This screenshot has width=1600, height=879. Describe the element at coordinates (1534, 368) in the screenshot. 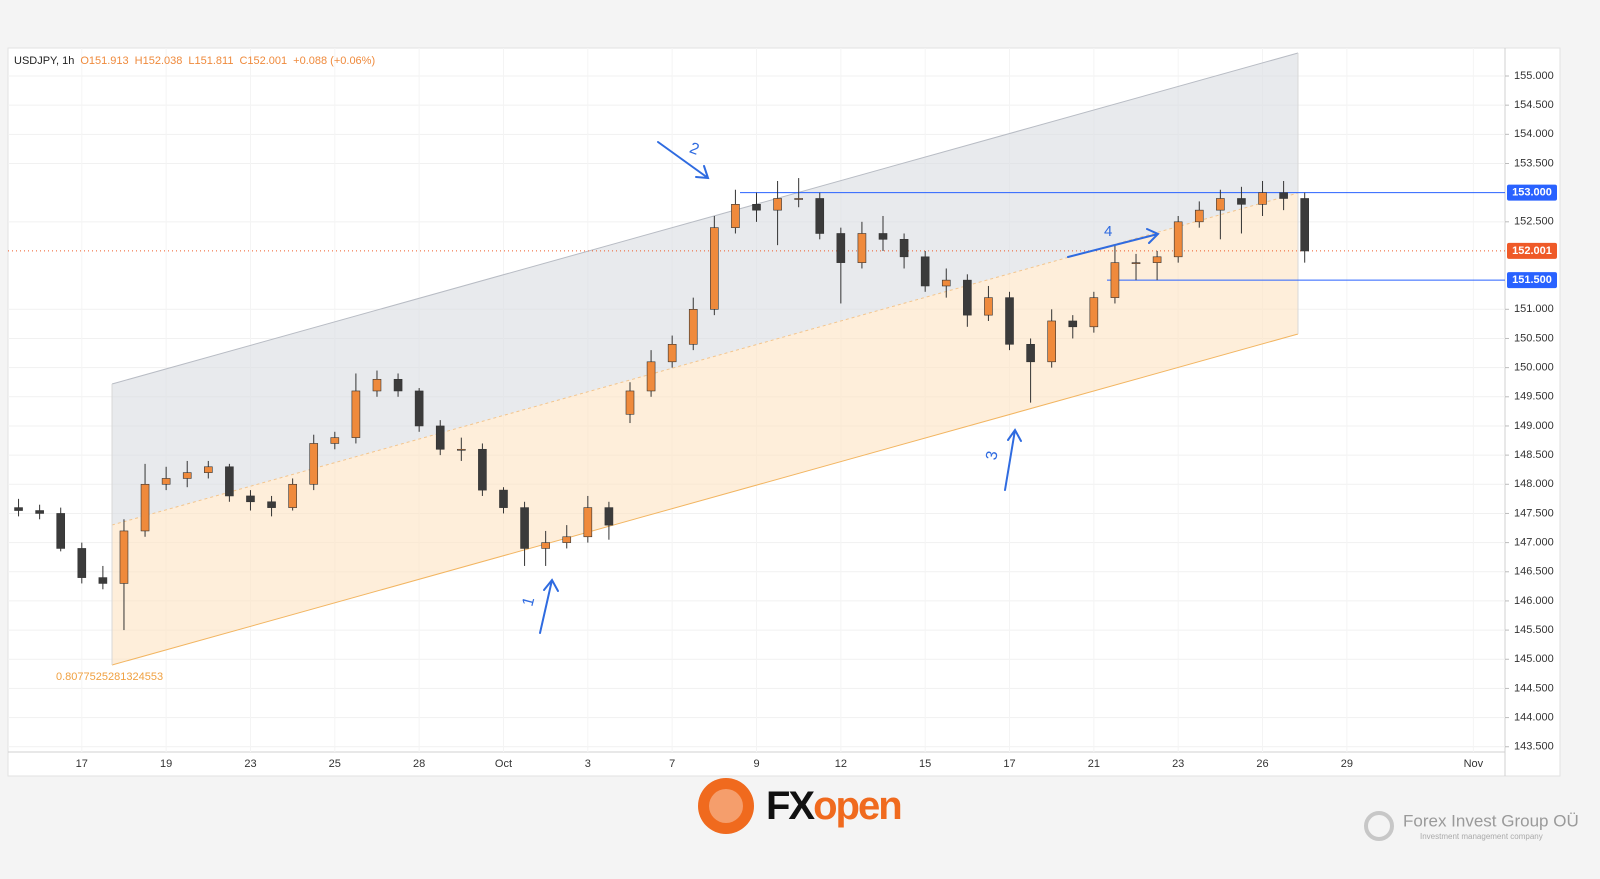

I see `y-tick-label: 150.000` at that location.